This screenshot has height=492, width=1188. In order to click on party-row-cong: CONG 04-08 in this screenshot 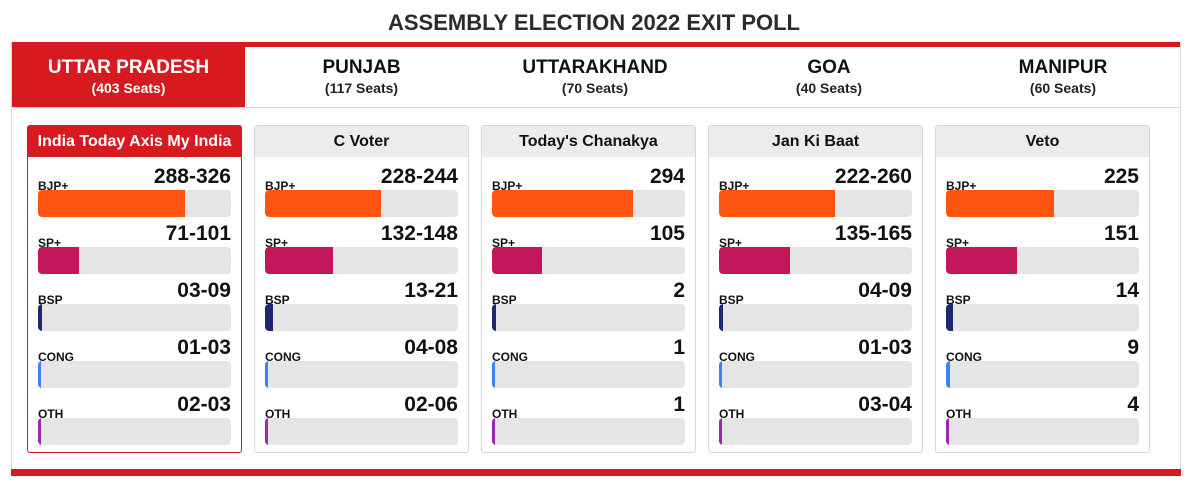, I will do `click(361, 362)`.